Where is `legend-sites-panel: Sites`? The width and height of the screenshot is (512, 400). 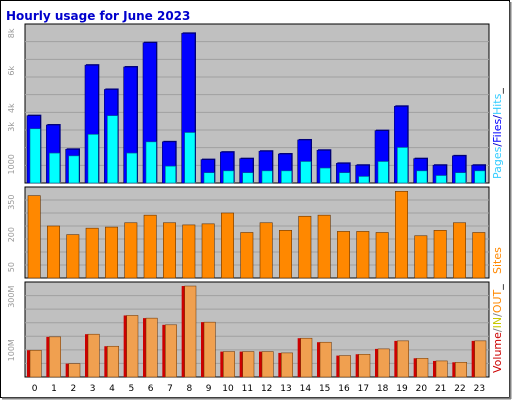
legend-sites-panel: Sites is located at coordinates (497, 260).